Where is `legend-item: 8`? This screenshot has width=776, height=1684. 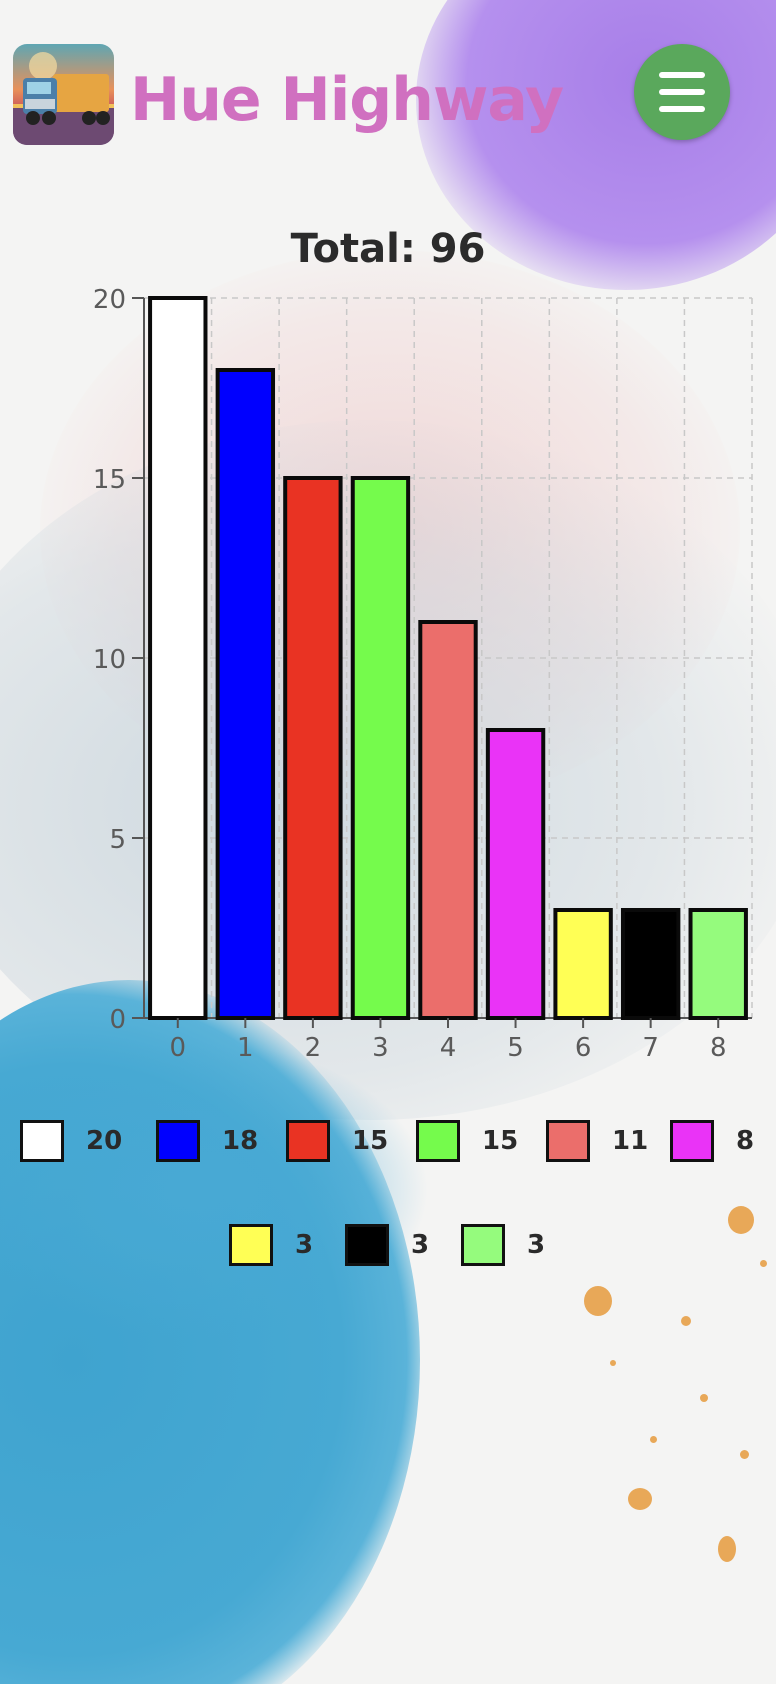 legend-item: 8 is located at coordinates (712, 1141).